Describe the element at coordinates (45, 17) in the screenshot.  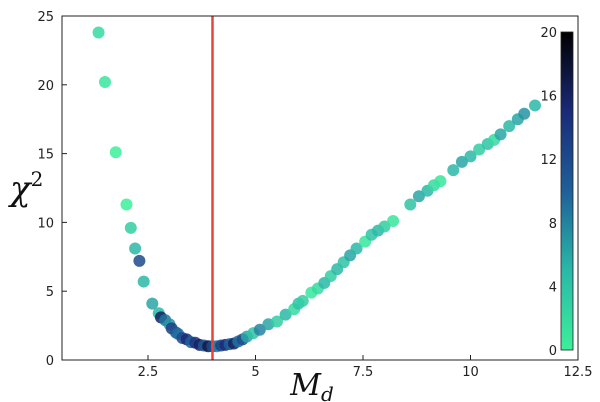
I see `y-tick-label: 25` at that location.